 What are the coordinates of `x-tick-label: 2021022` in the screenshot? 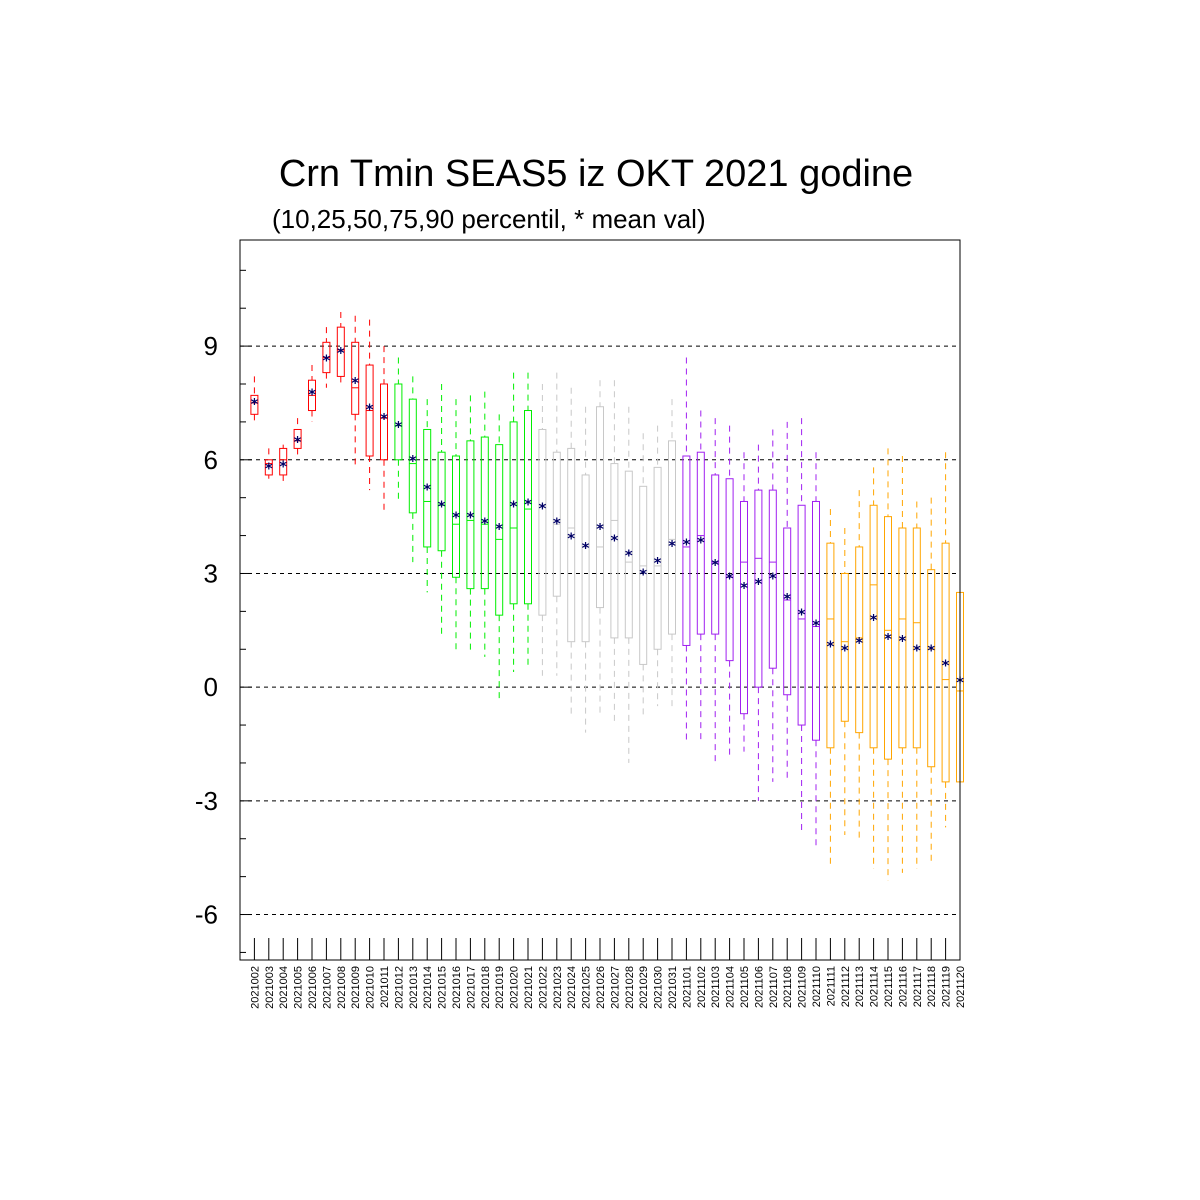 It's located at (543, 987).